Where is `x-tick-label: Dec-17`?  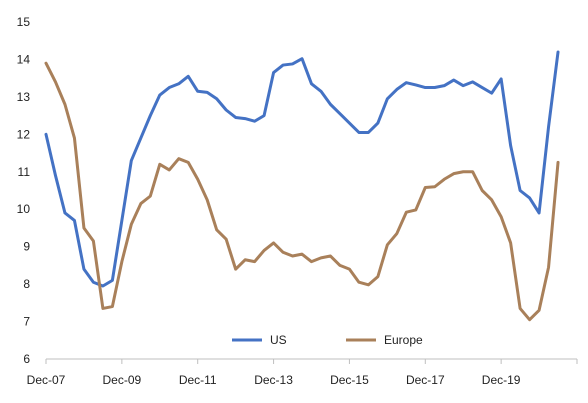
x-tick-label: Dec-17 is located at coordinates (425, 380).